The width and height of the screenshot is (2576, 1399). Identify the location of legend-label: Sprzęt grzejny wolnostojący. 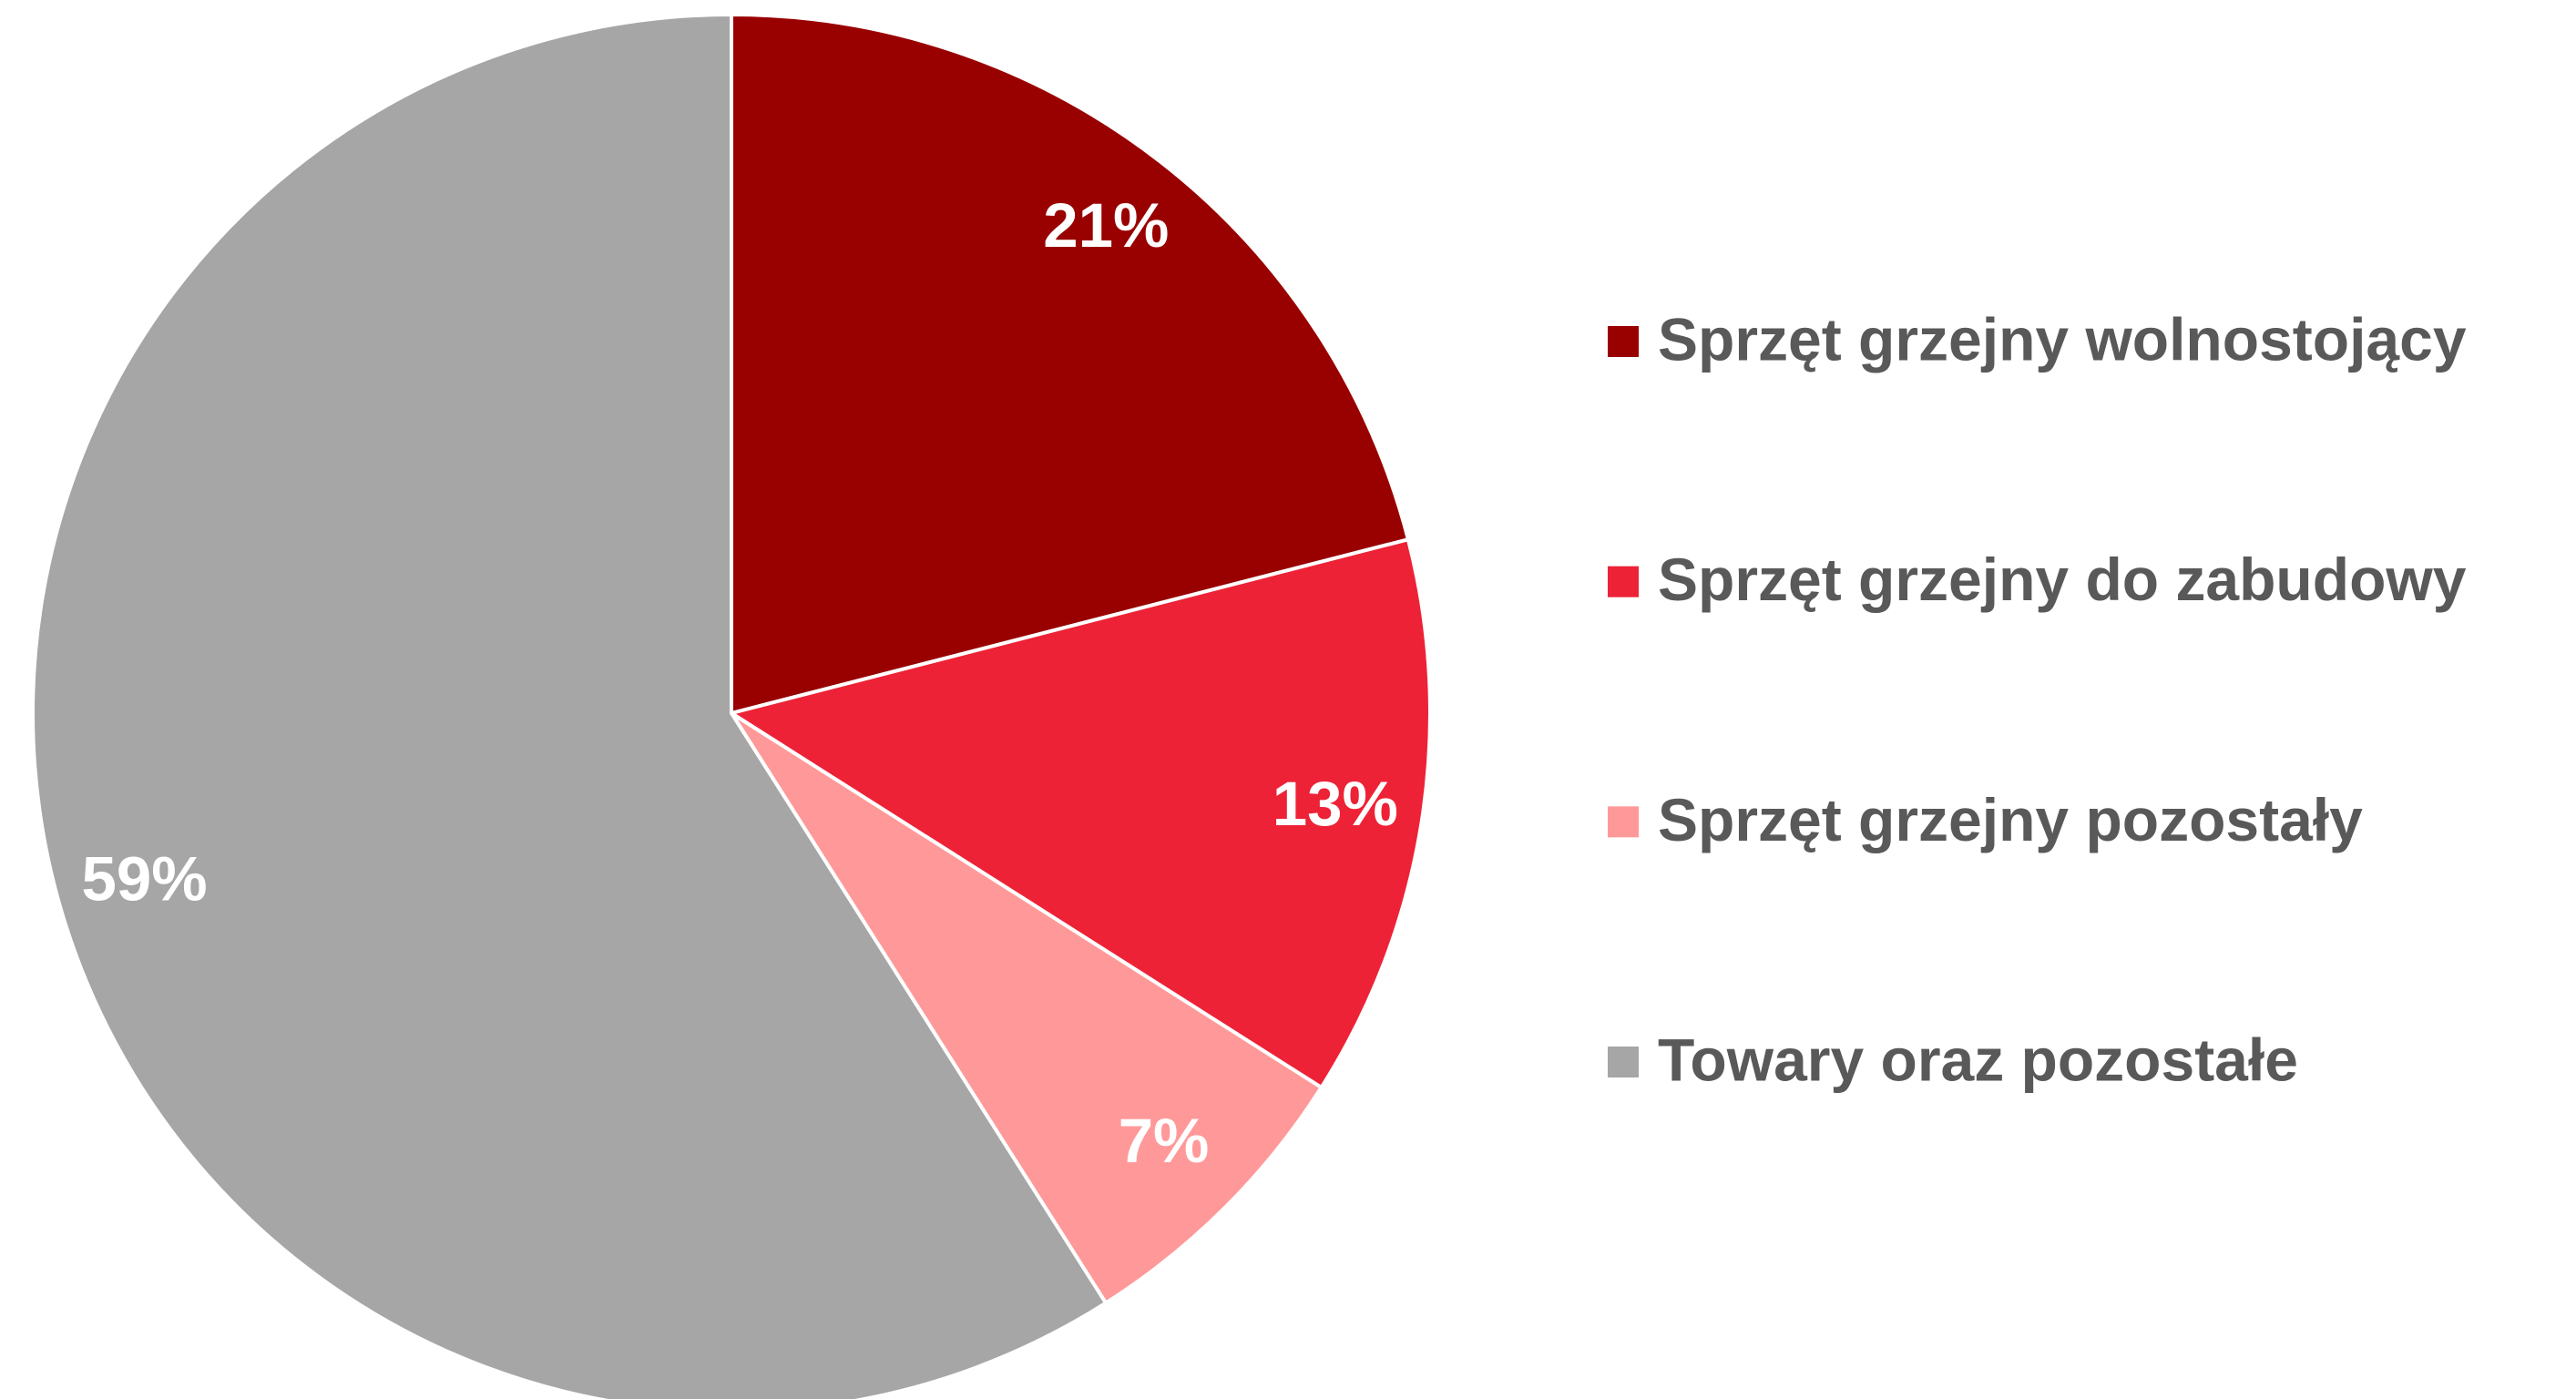
(2062, 339).